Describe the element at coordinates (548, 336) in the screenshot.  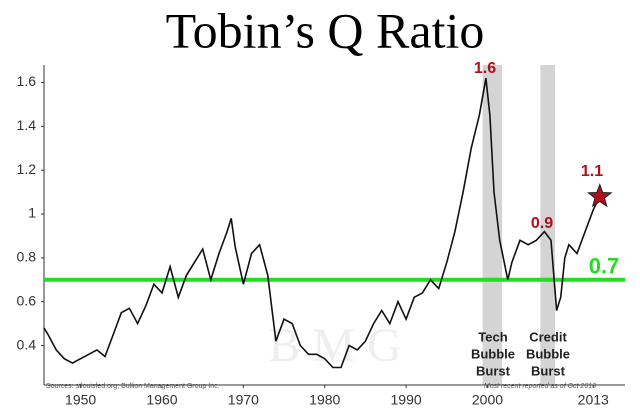
I see `annotation: Credit` at that location.